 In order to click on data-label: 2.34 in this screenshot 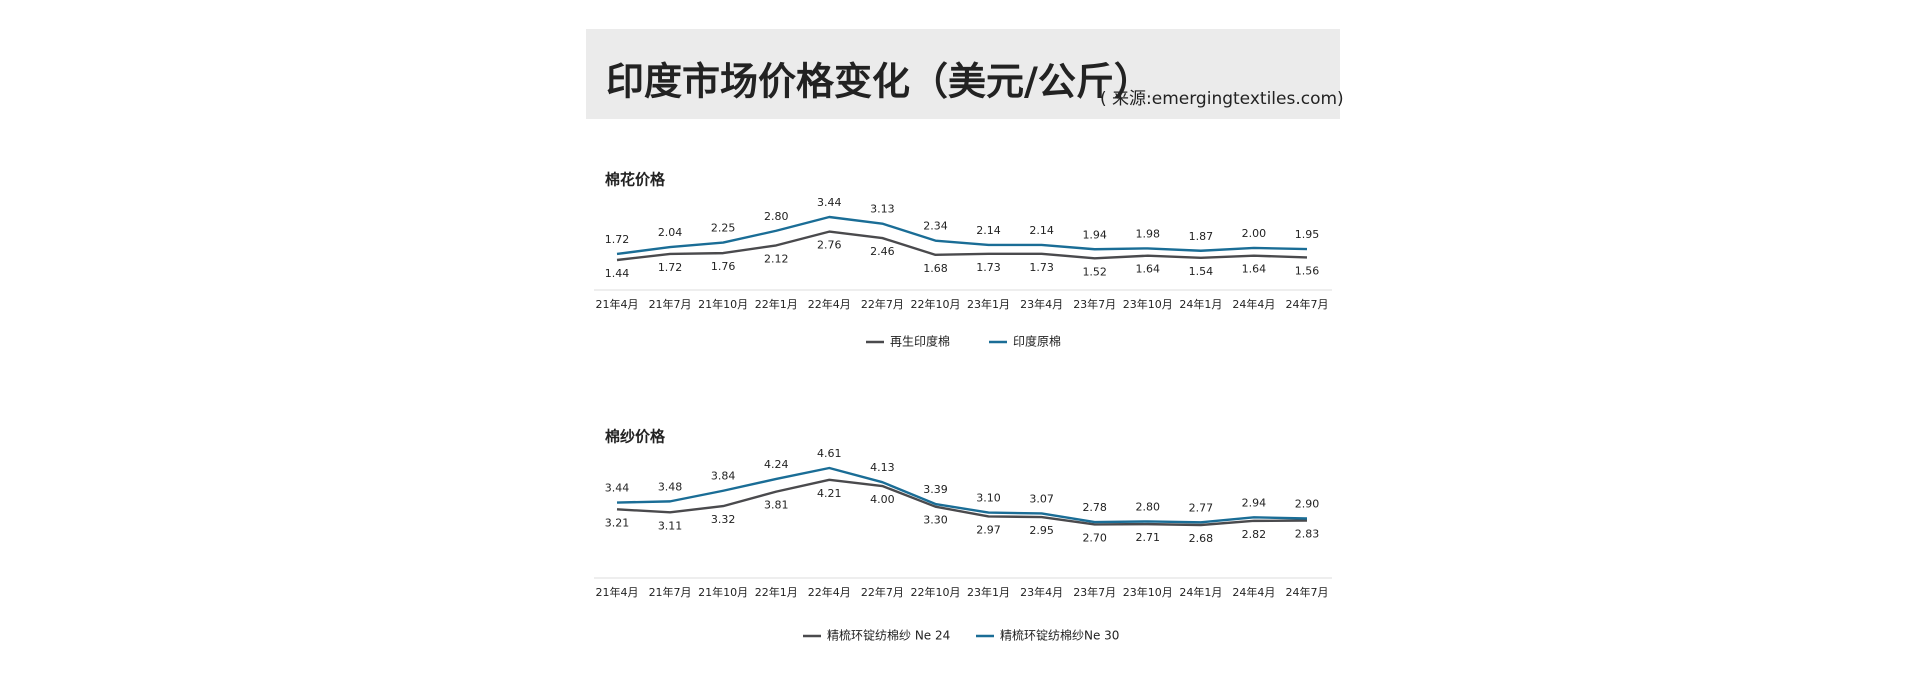, I will do `click(935, 226)`.